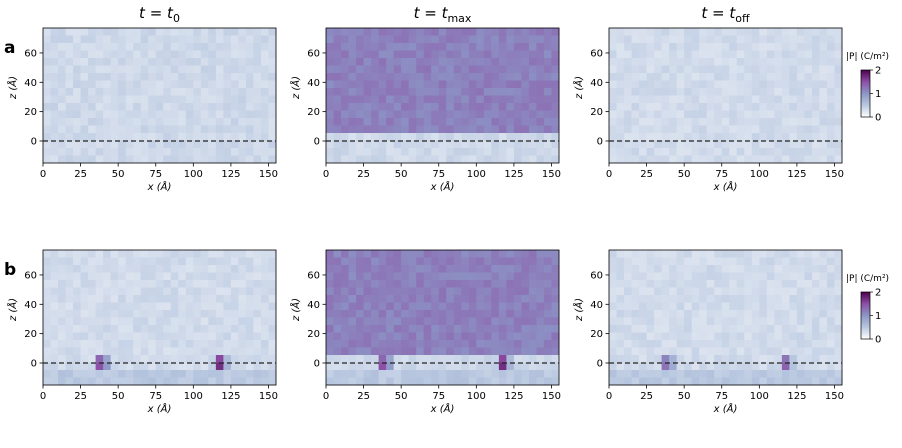 Image resolution: width=902 pixels, height=448 pixels. What do you see at coordinates (30, 305) in the screenshot?
I see `y-tick-label: 40` at bounding box center [30, 305].